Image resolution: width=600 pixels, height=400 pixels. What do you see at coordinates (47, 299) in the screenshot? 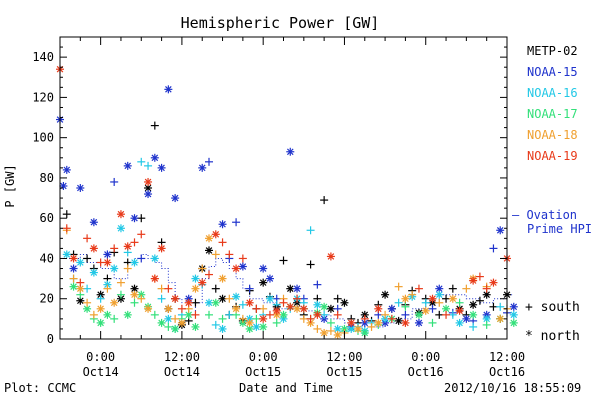
I see `y-tick-label: 20` at bounding box center [47, 299].